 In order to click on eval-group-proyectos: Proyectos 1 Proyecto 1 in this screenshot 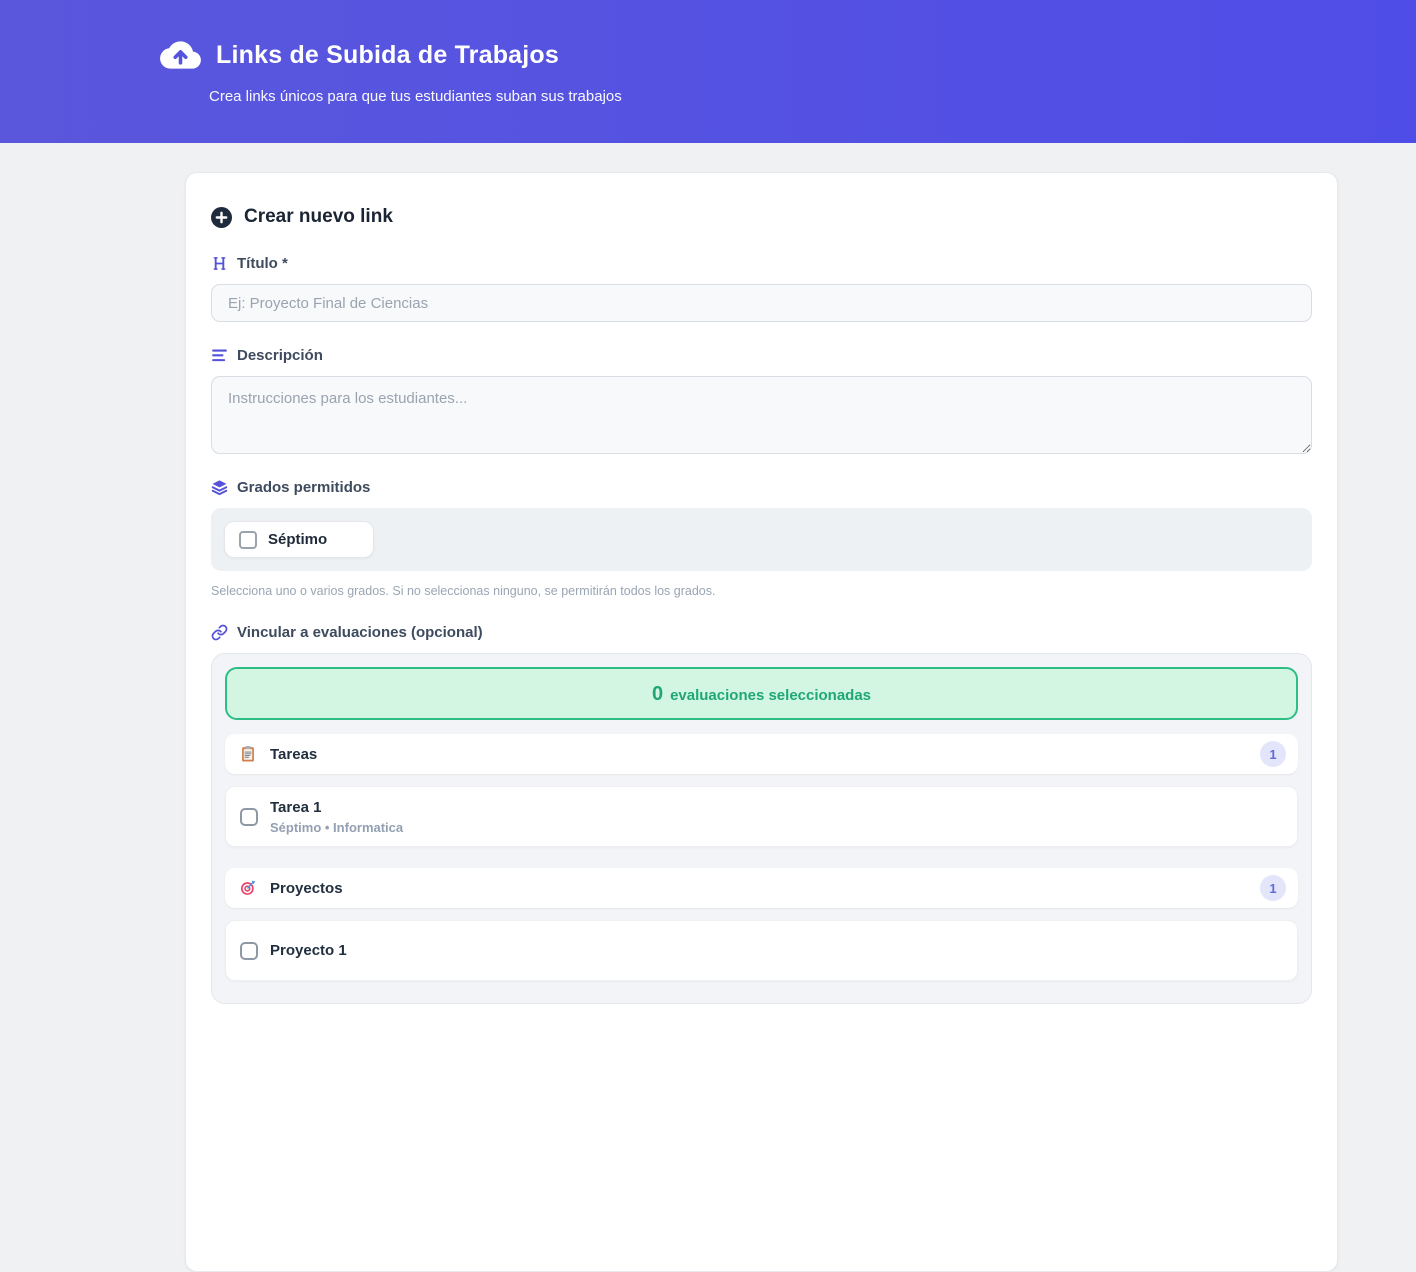, I will do `click(761, 924)`.